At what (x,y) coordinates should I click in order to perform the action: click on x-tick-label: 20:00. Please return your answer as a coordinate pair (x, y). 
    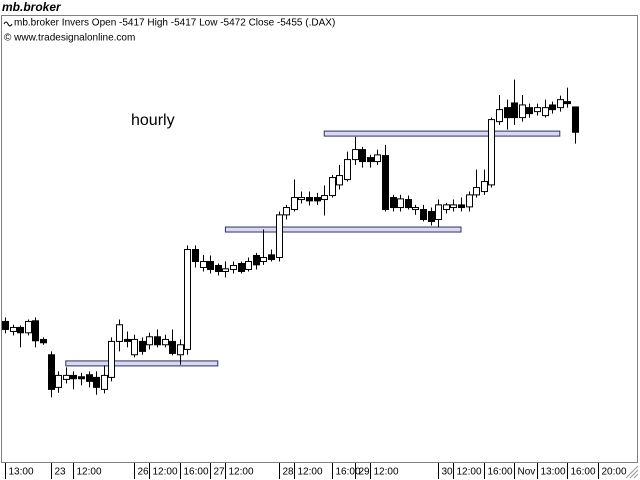
    Looking at the image, I should click on (614, 472).